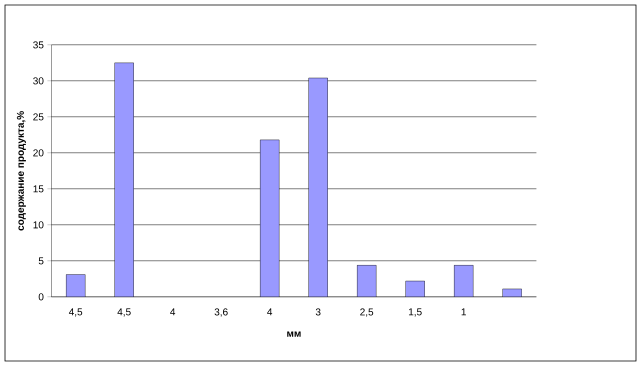 The image size is (641, 366). Describe the element at coordinates (39, 188) in the screenshot. I see `y-tick-label: 15` at that location.